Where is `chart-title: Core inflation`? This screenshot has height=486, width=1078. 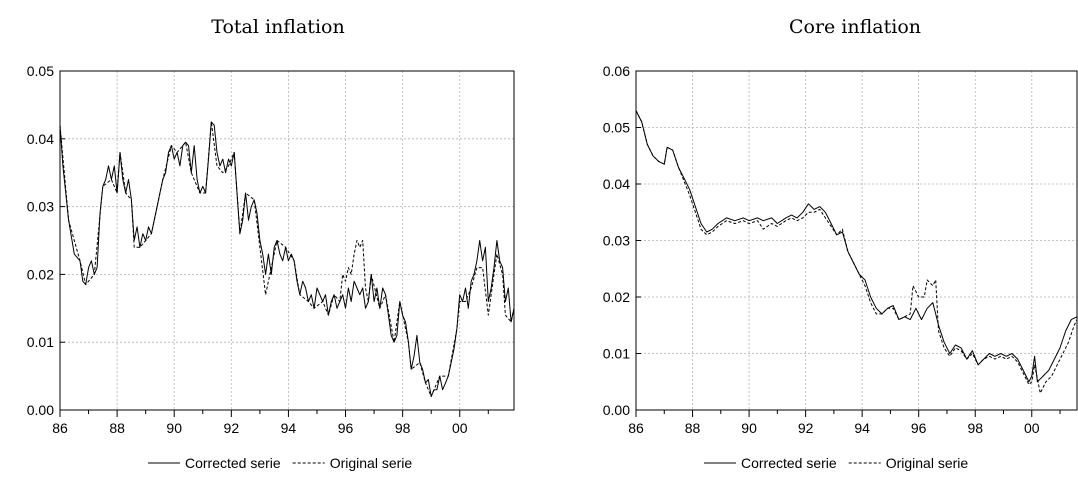
chart-title: Core inflation is located at coordinates (855, 27).